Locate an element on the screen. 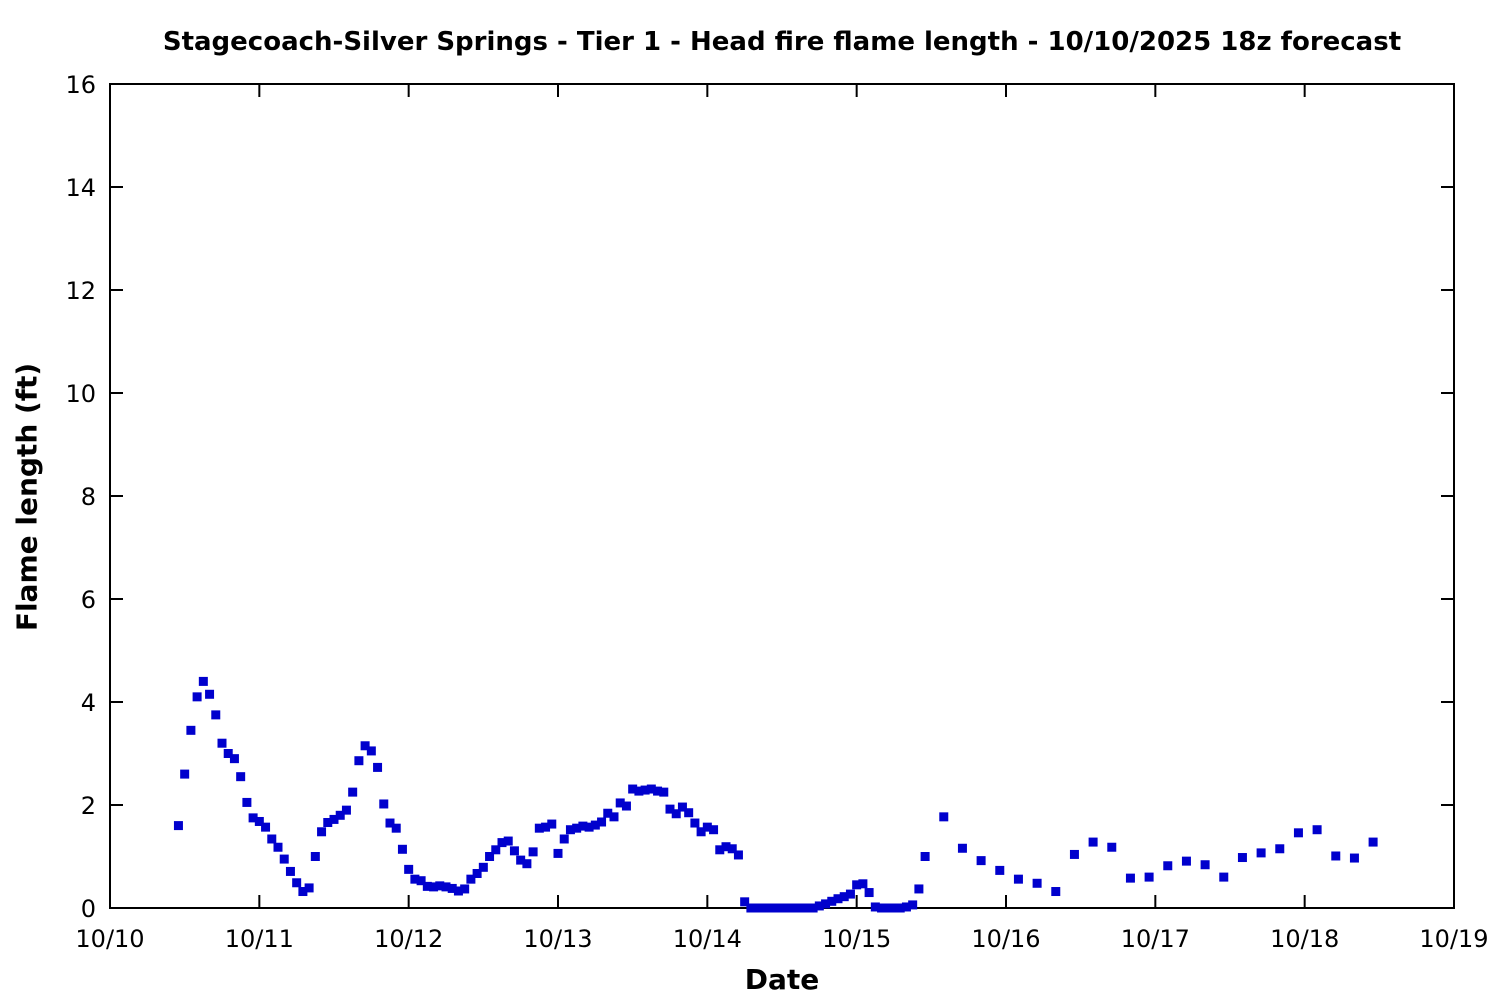 The image size is (1500, 1000). x-tick-label: 10/15 is located at coordinates (856, 939).